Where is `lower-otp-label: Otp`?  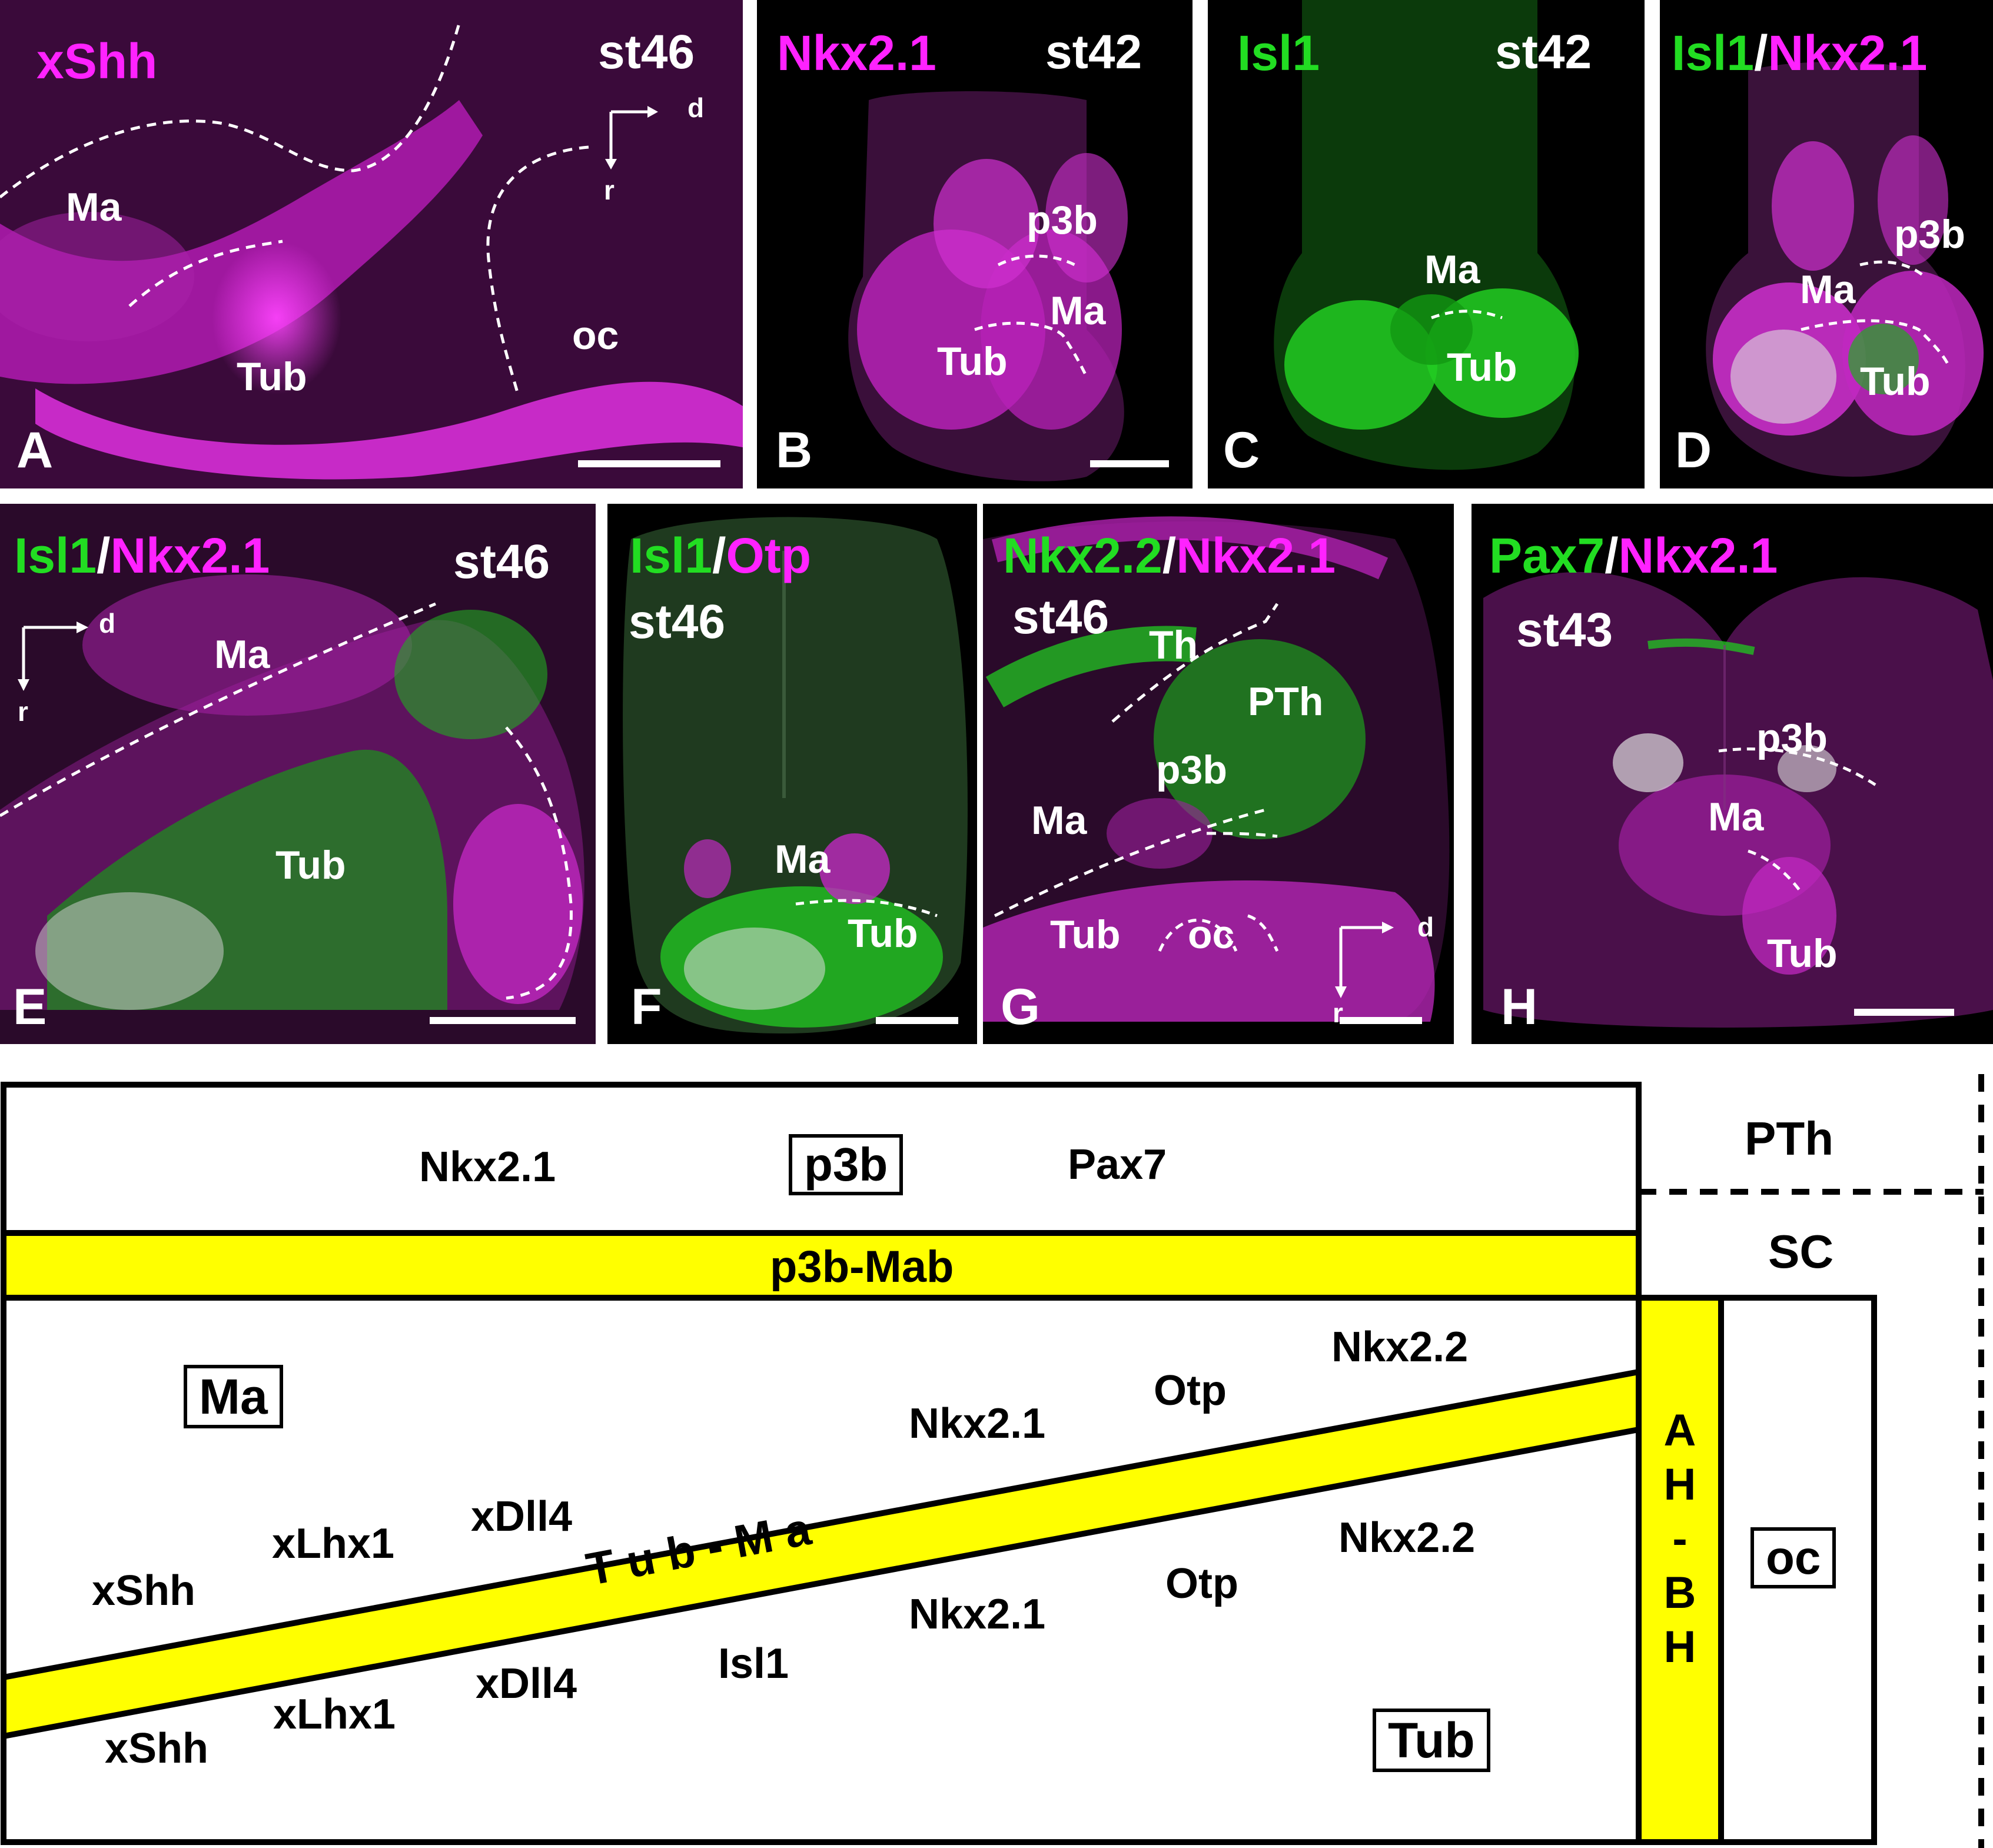 lower-otp-label: Otp is located at coordinates (1201, 1583).